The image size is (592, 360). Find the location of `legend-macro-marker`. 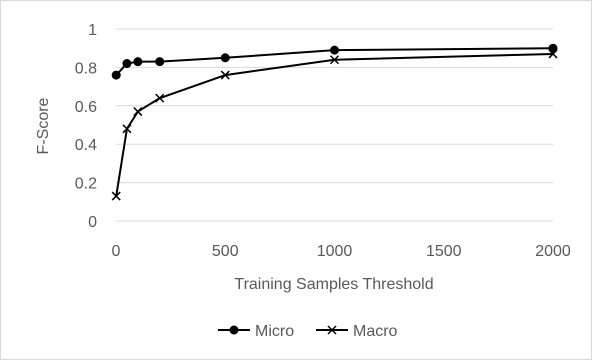

legend-macro-marker is located at coordinates (332, 330).